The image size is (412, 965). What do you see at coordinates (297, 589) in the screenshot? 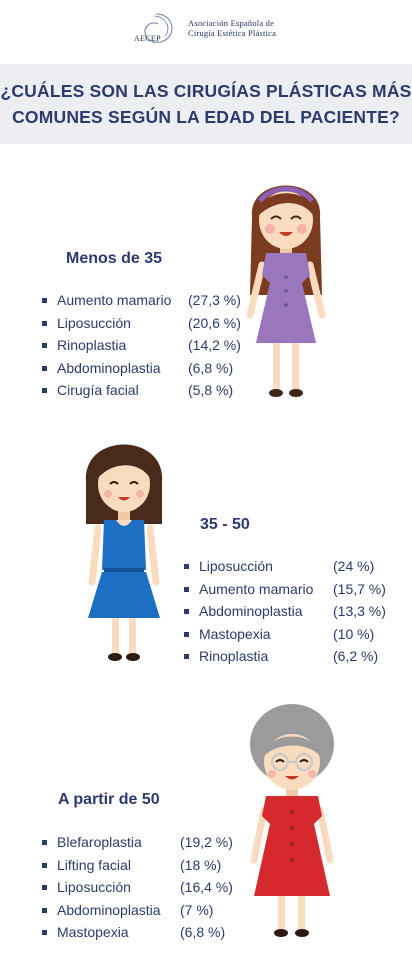
I see `list-item: Aumento mamario (15,7 %)` at bounding box center [297, 589].